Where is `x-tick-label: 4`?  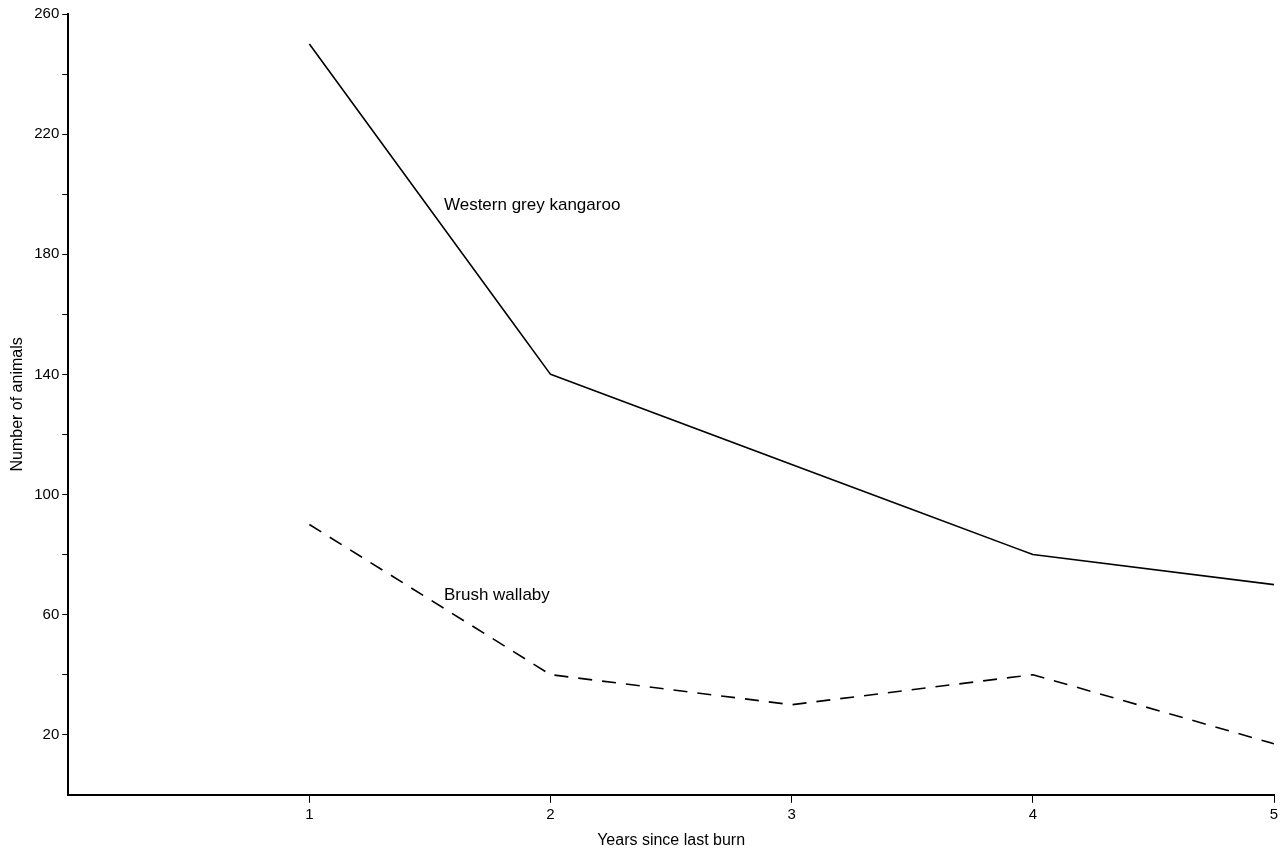
x-tick-label: 4 is located at coordinates (1033, 813).